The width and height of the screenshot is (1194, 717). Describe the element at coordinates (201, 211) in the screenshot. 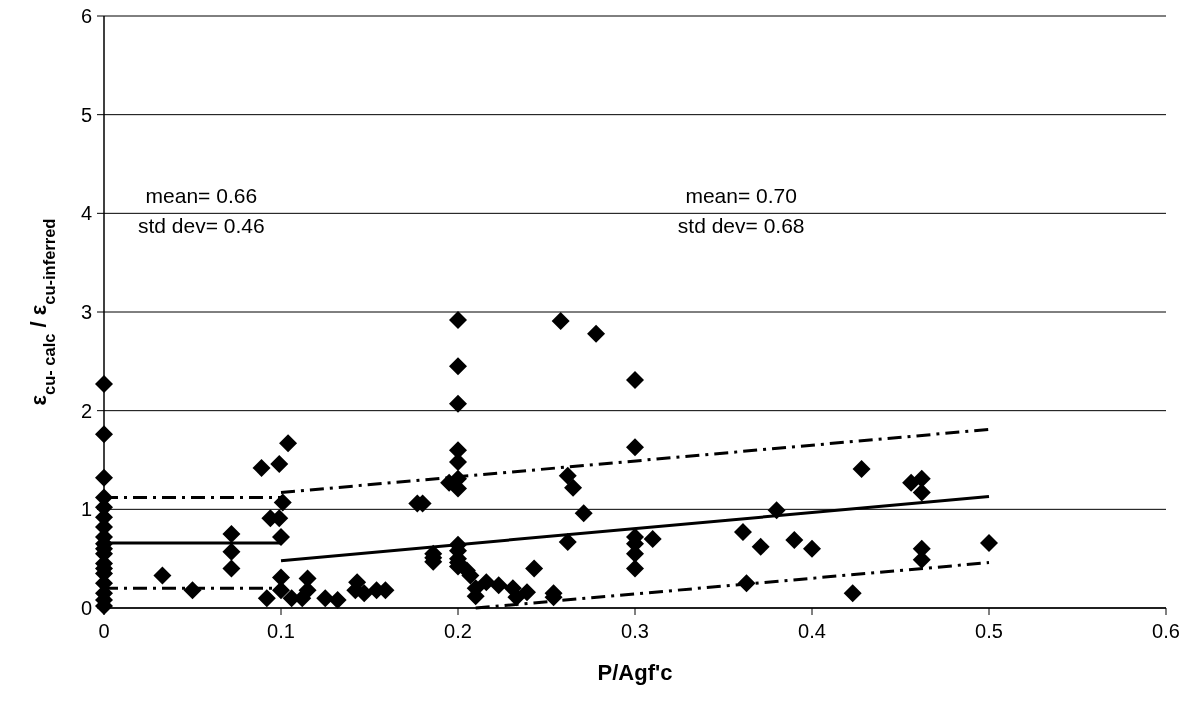

I see `annotation: mean= 0.66 std dev= 0.46` at that location.